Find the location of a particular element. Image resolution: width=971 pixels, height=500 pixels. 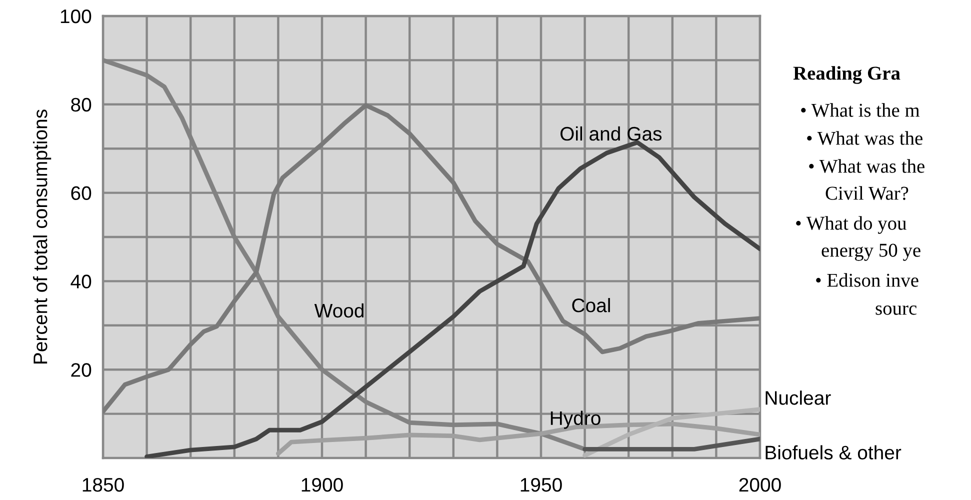

x-tick-label: 2000 is located at coordinates (760, 485).